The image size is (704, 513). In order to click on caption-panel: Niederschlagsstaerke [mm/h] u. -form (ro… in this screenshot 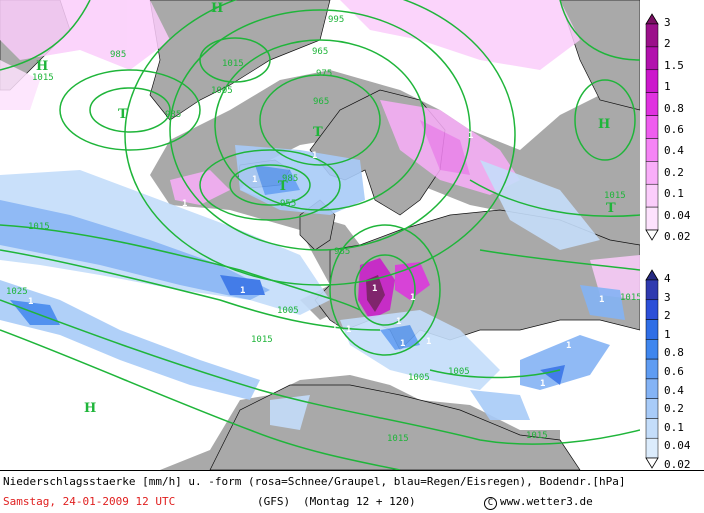, I will do `click(352, 491)`.